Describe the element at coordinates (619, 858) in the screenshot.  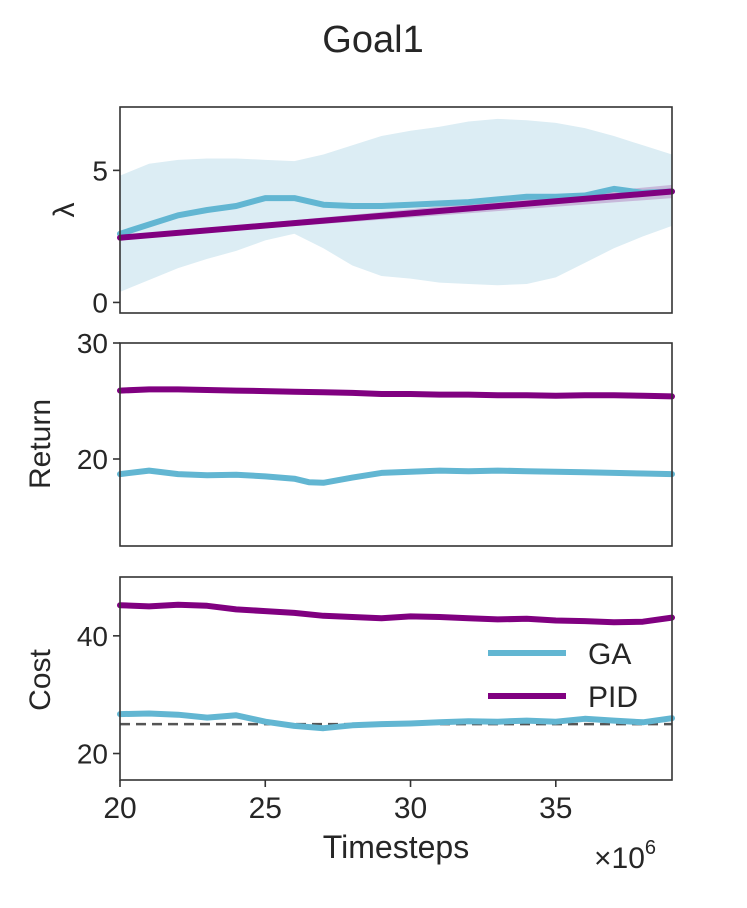
I see `x-multiplier-base: ×10` at that location.